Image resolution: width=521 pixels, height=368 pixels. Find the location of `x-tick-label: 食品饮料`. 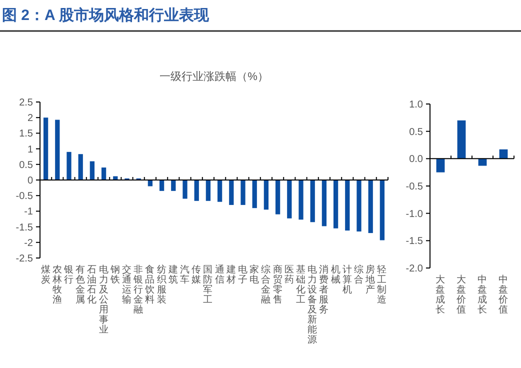

x-tick-label: 食品饮料 is located at coordinates (150, 285).